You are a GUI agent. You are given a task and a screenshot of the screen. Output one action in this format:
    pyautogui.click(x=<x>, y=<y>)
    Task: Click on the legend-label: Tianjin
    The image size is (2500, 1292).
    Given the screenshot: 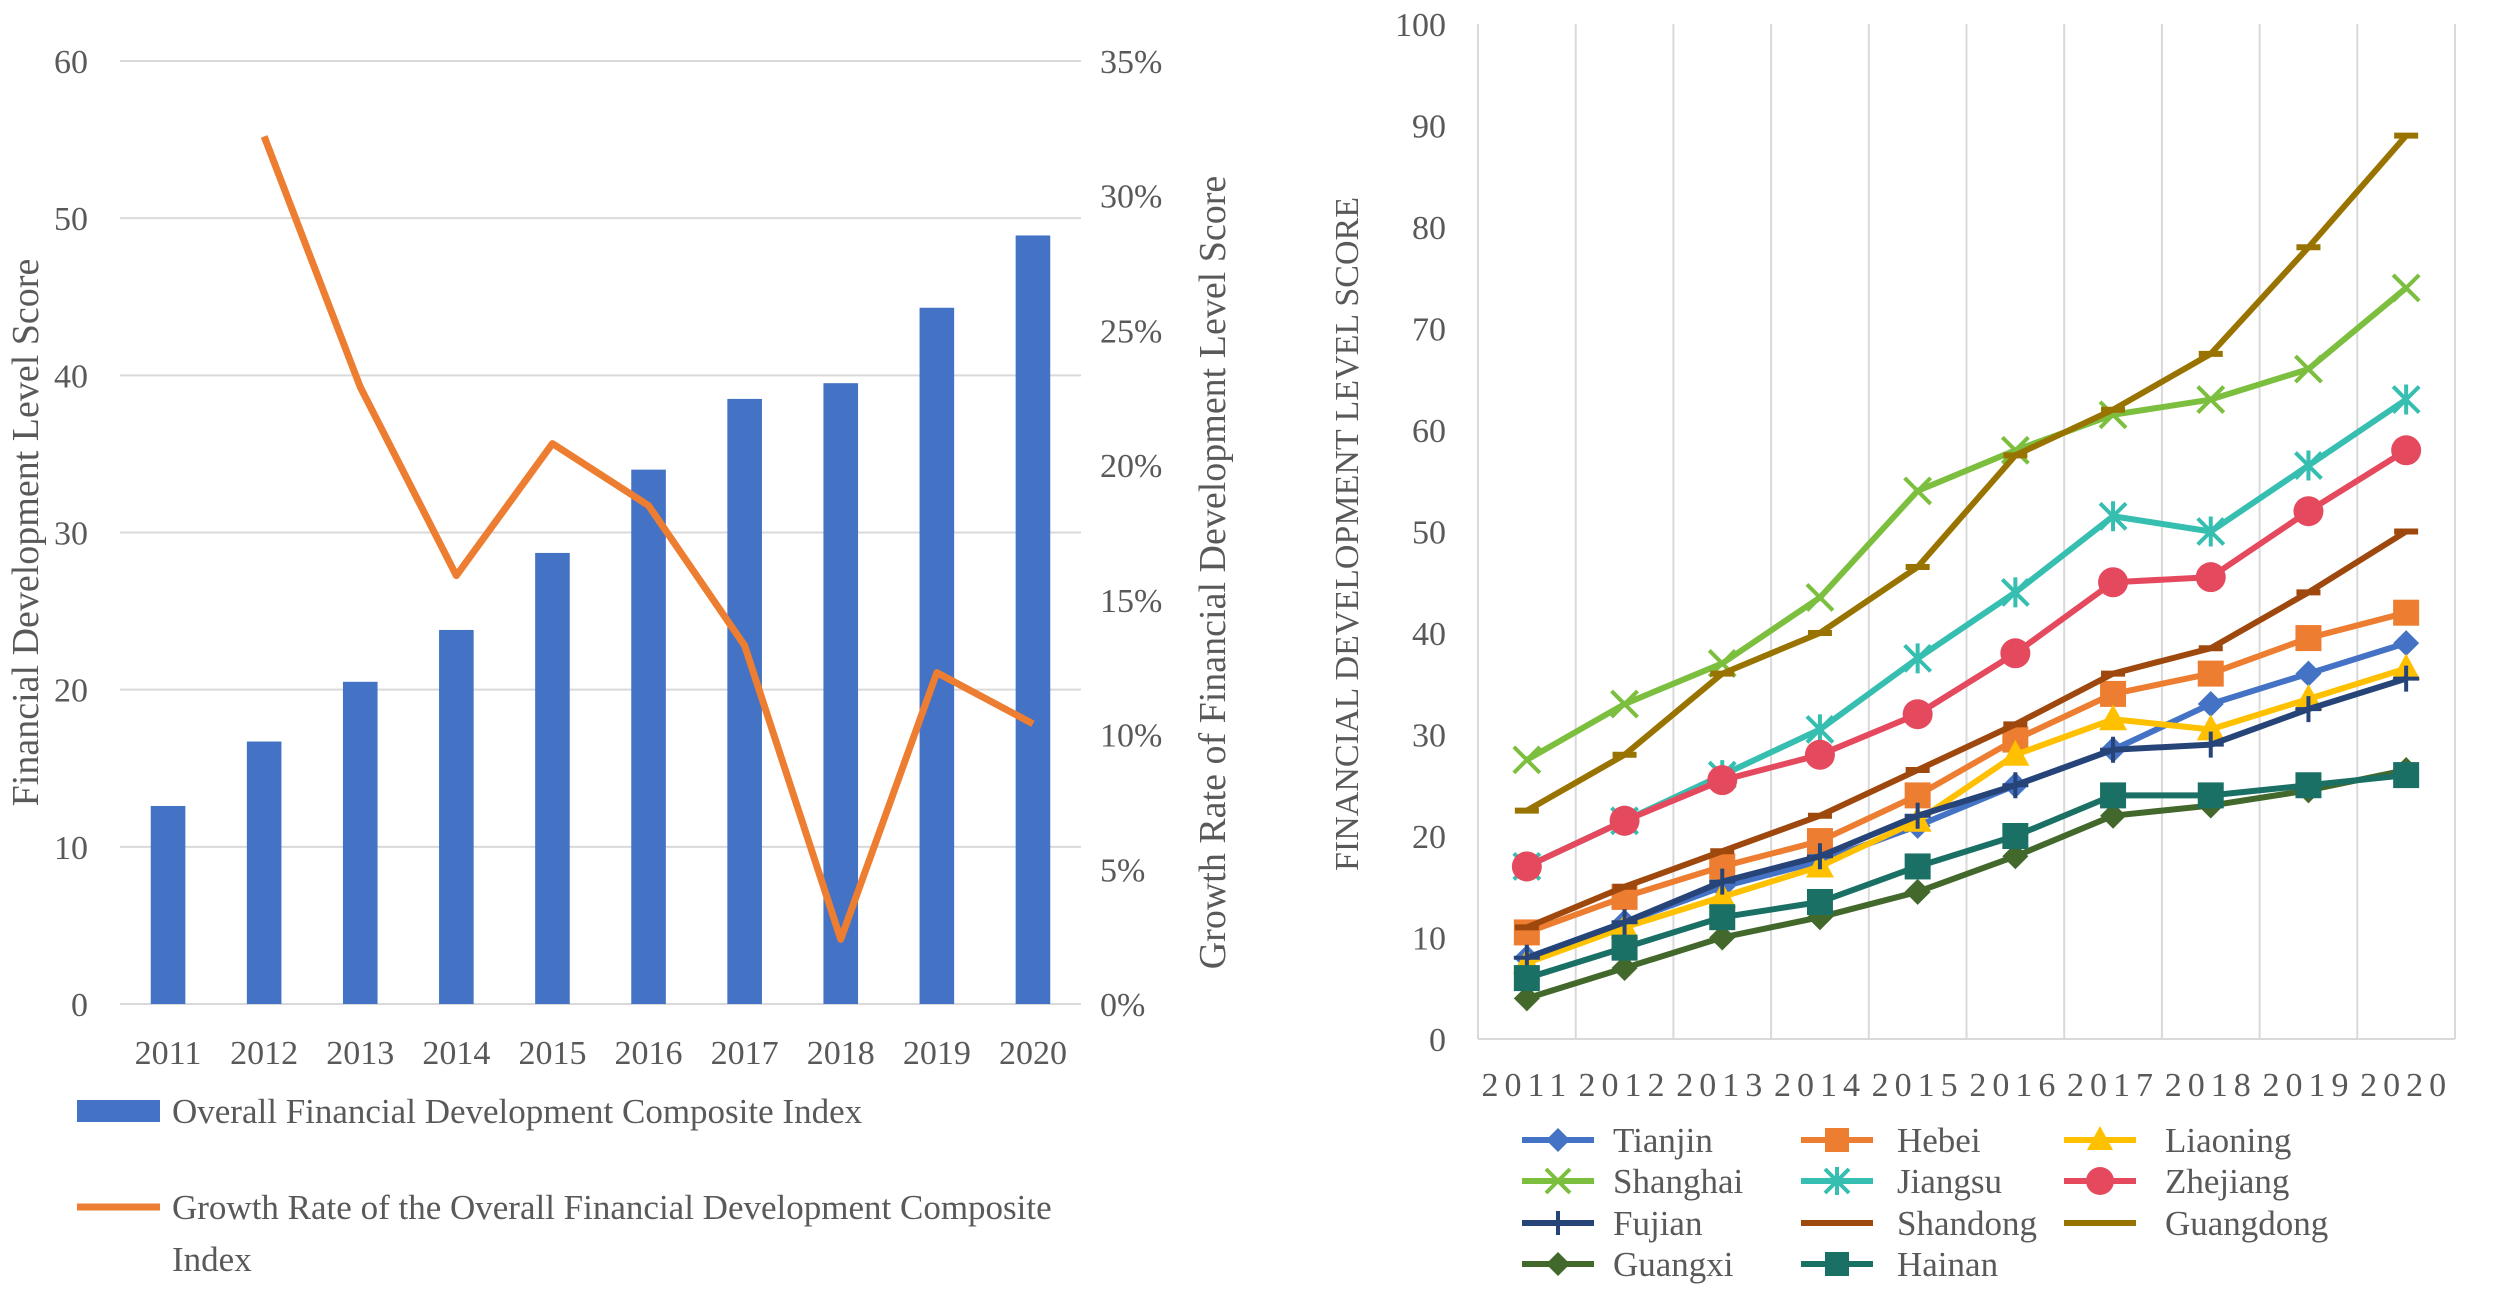 What is the action you would take?
    pyautogui.click(x=1663, y=1140)
    